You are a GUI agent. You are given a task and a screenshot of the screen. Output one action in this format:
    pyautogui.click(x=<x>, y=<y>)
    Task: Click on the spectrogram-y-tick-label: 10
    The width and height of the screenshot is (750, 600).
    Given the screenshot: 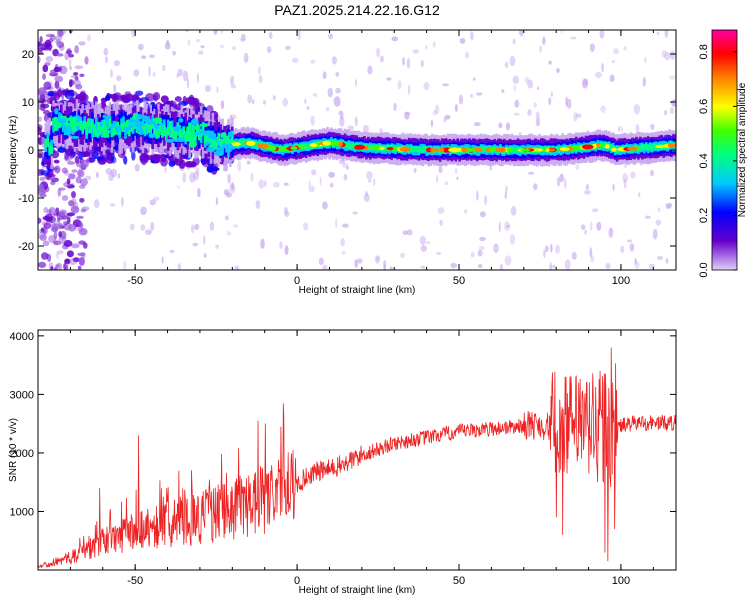 What is the action you would take?
    pyautogui.click(x=28, y=103)
    